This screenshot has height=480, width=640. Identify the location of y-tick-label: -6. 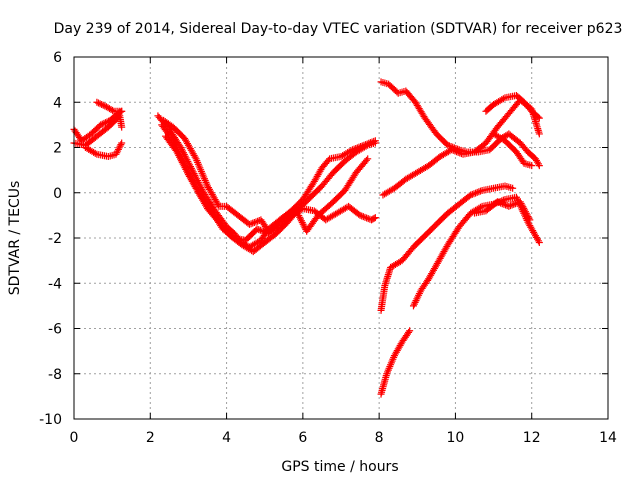
(55, 330).